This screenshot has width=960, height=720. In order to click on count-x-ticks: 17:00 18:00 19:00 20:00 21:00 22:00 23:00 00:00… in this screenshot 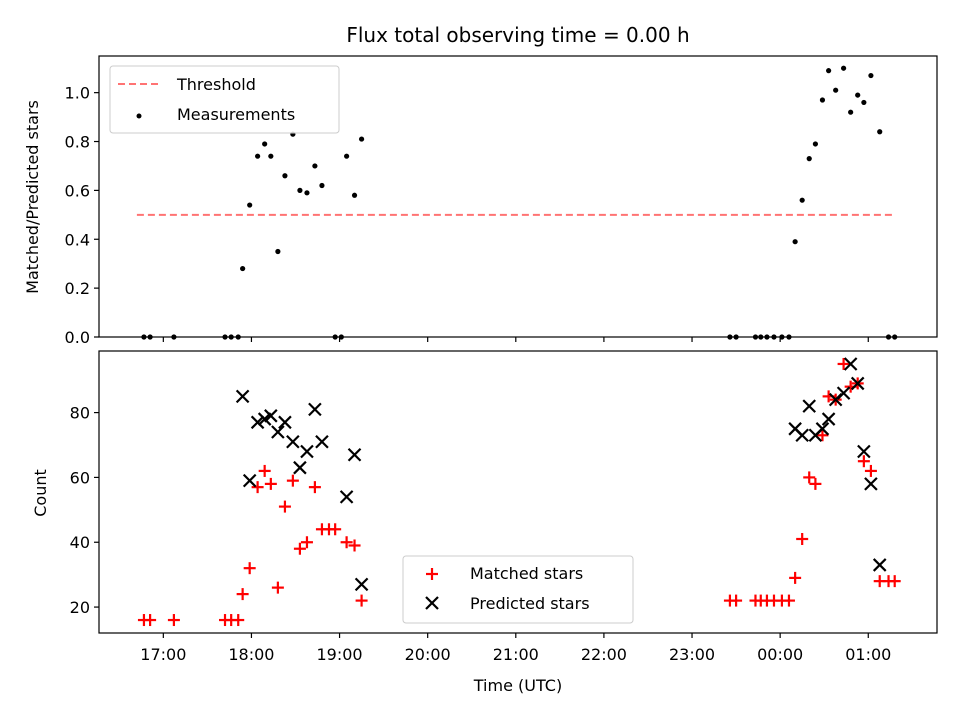, I will do `click(515, 648)`.